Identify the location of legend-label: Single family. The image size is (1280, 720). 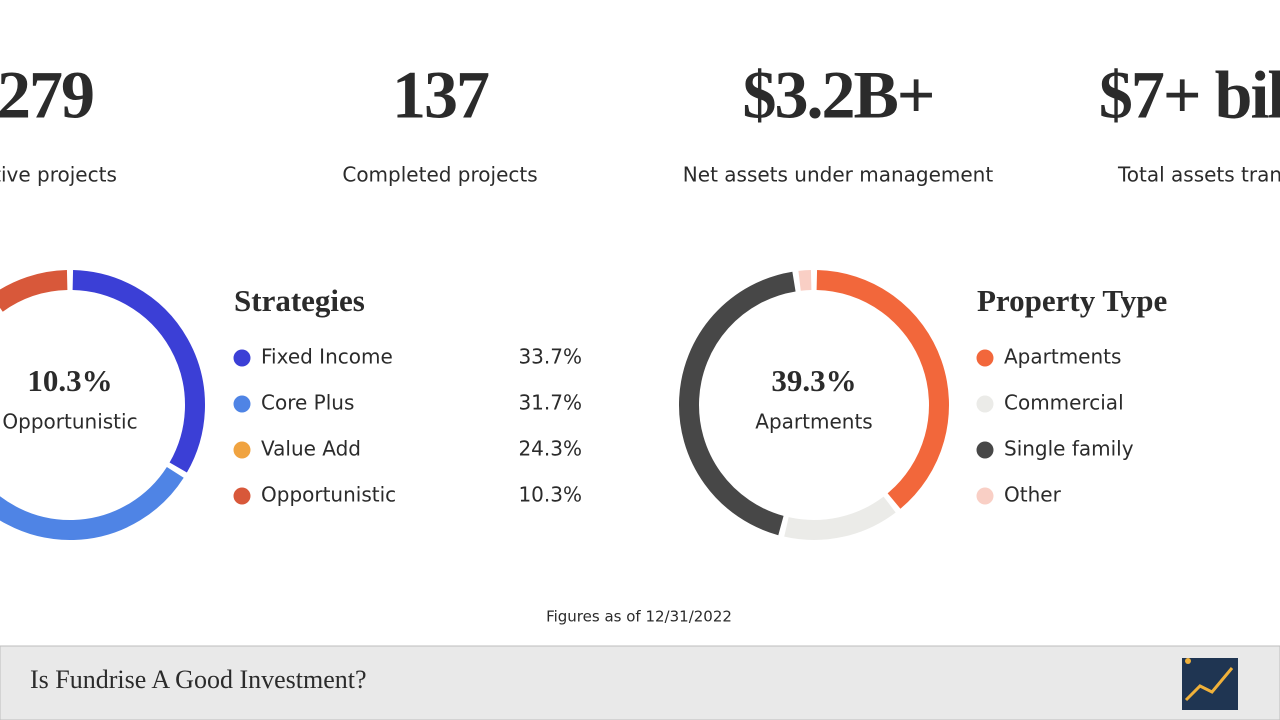
(1069, 449).